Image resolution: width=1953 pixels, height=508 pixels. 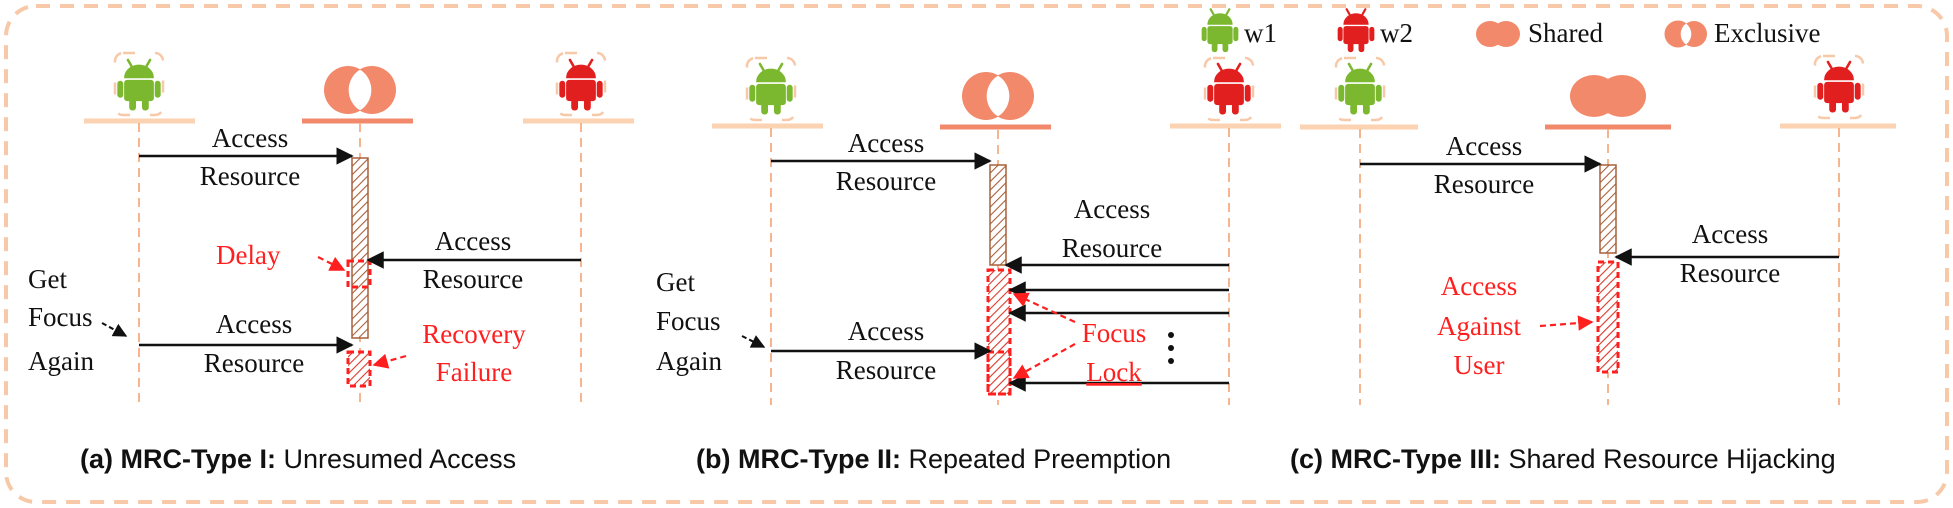 I want to click on svg-text: Against, so click(x=1479, y=326).